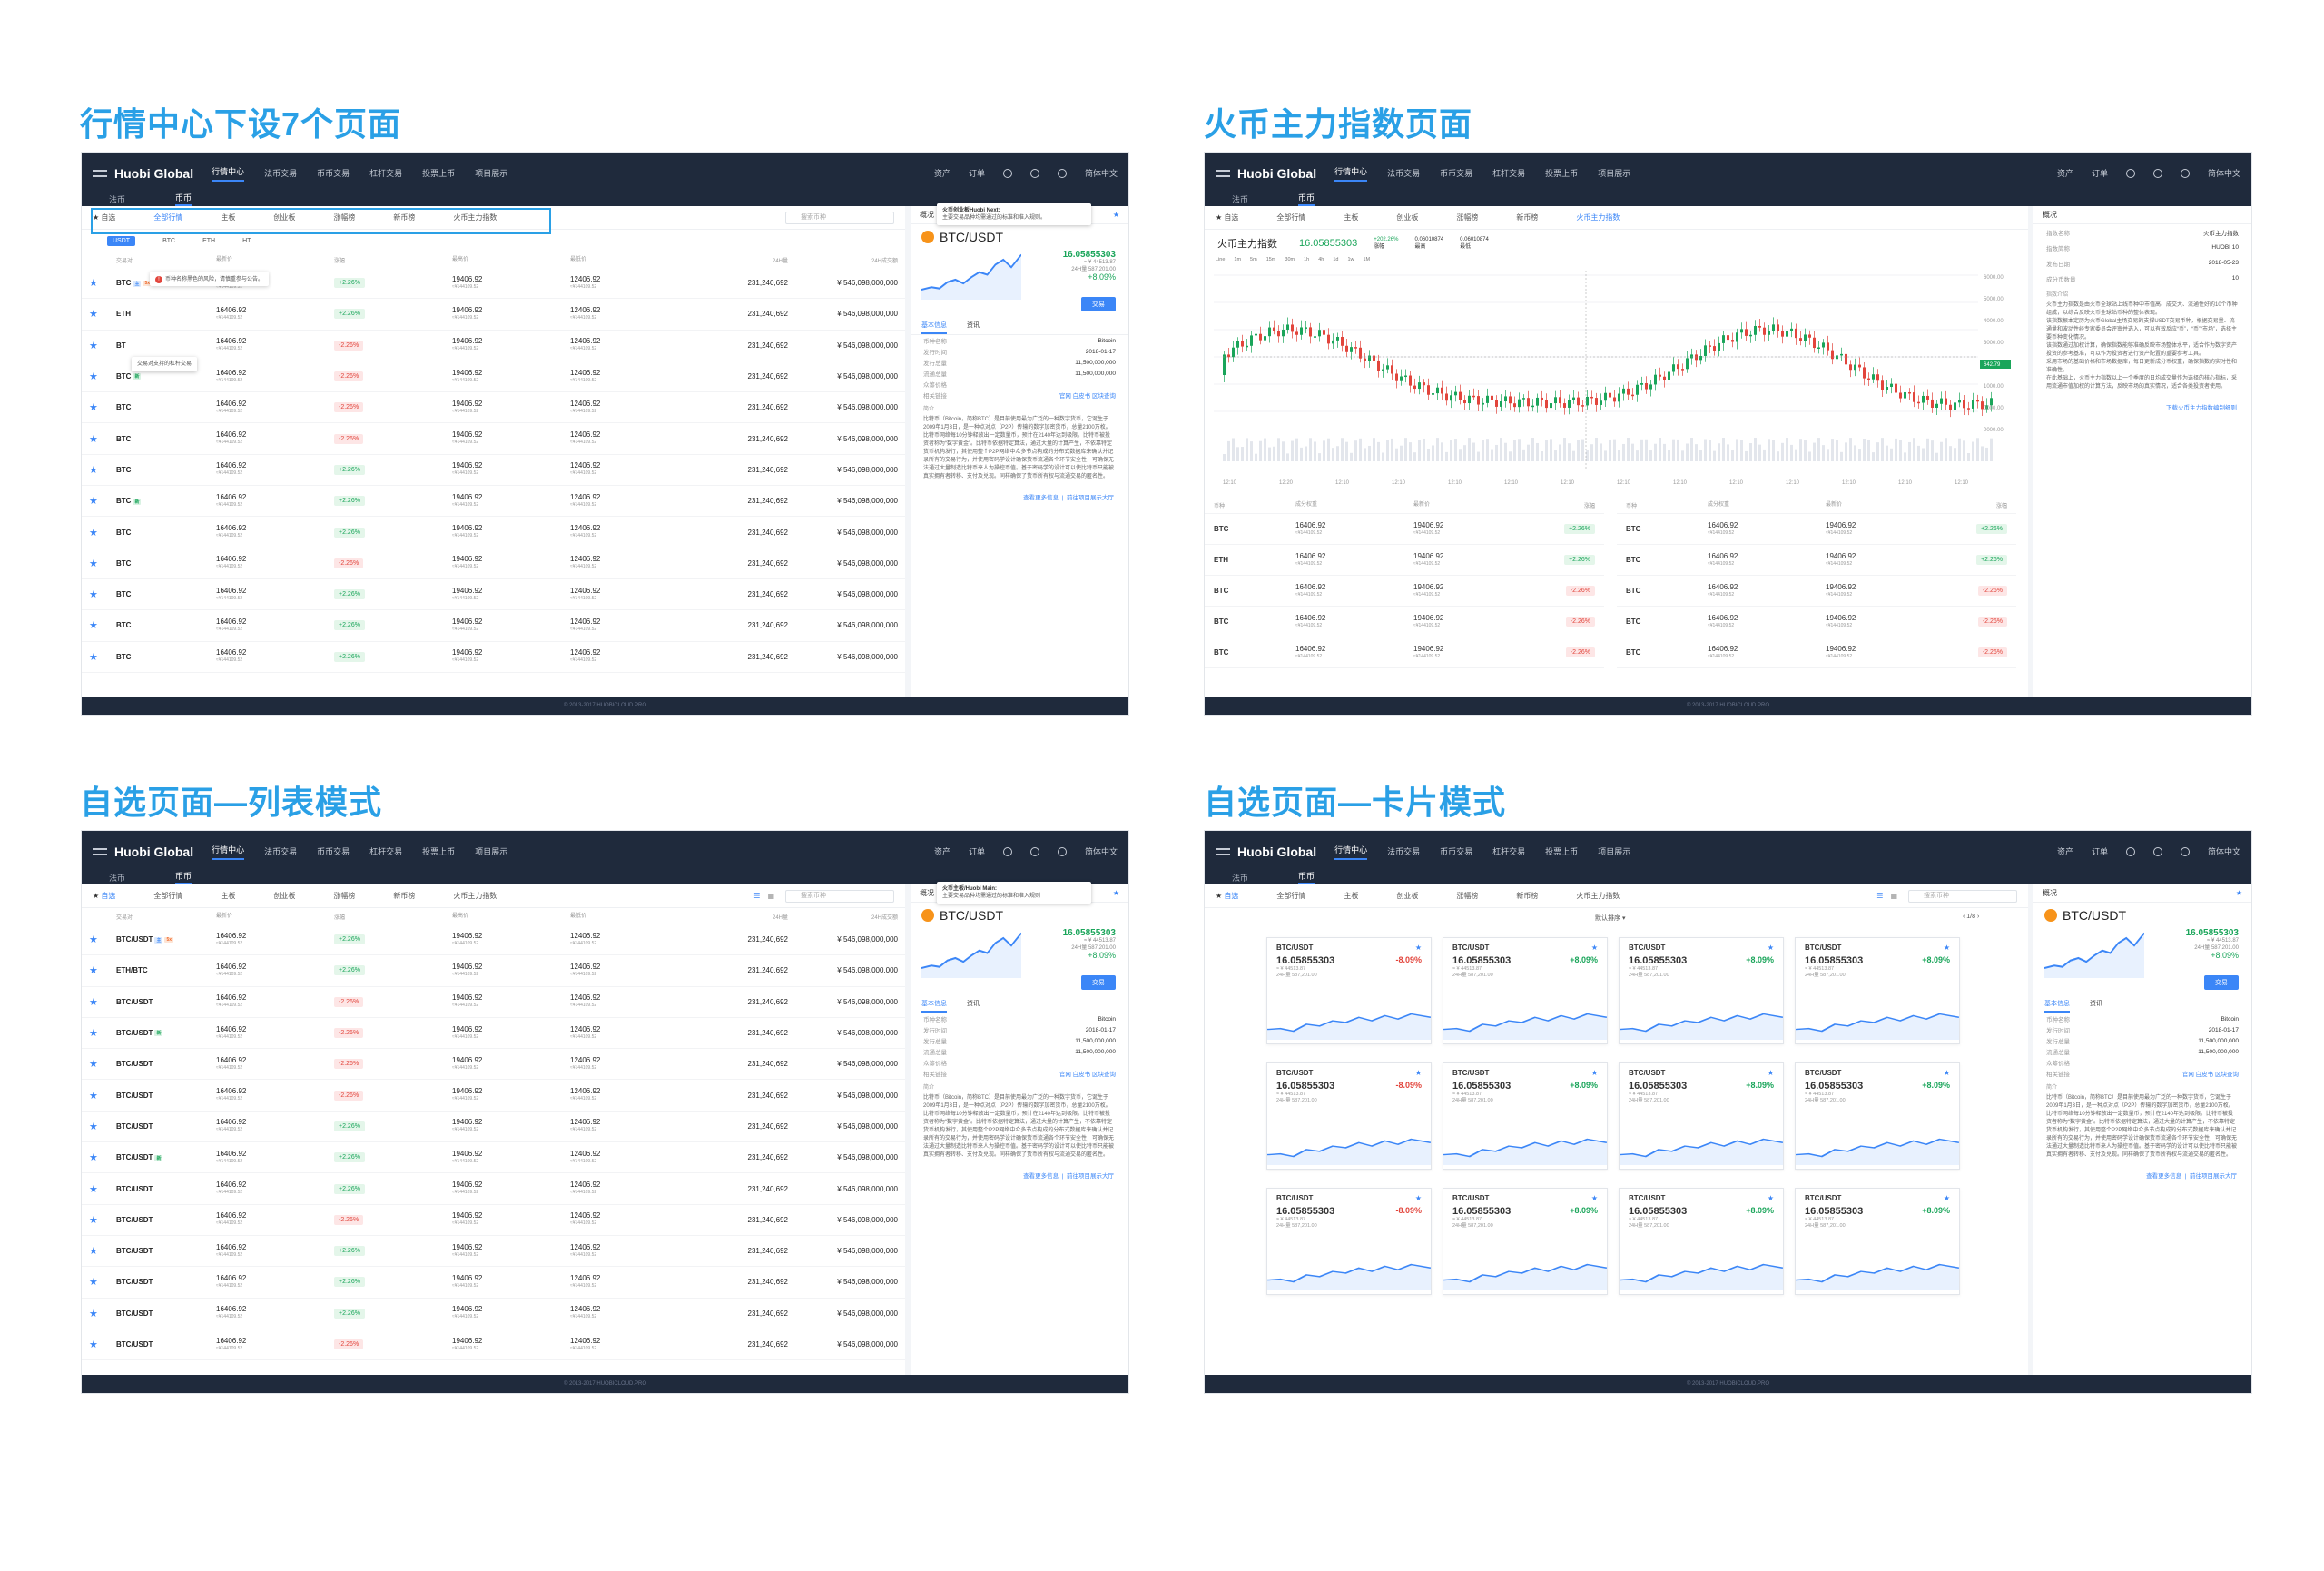 The image size is (2324, 1571). Describe the element at coordinates (2213, 1176) in the screenshot. I see `project-hall-link: 前往项目展示大厅` at that location.